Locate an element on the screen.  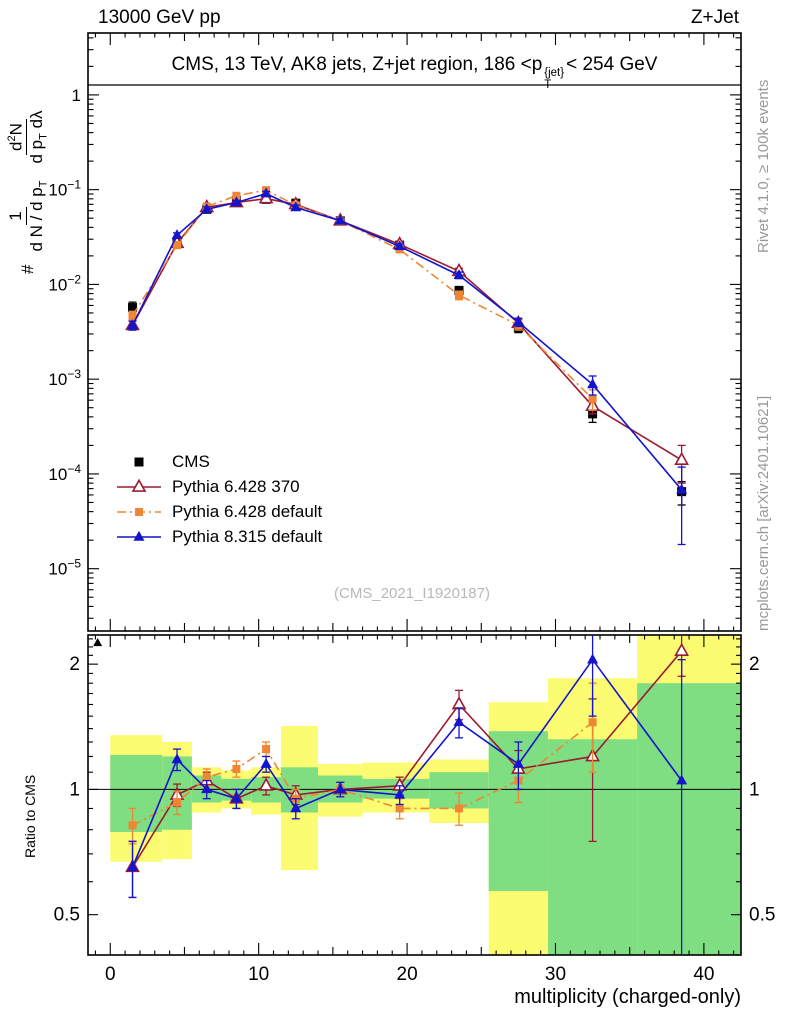
svg-text: 10⁻⁵ is located at coordinates (64, 568).